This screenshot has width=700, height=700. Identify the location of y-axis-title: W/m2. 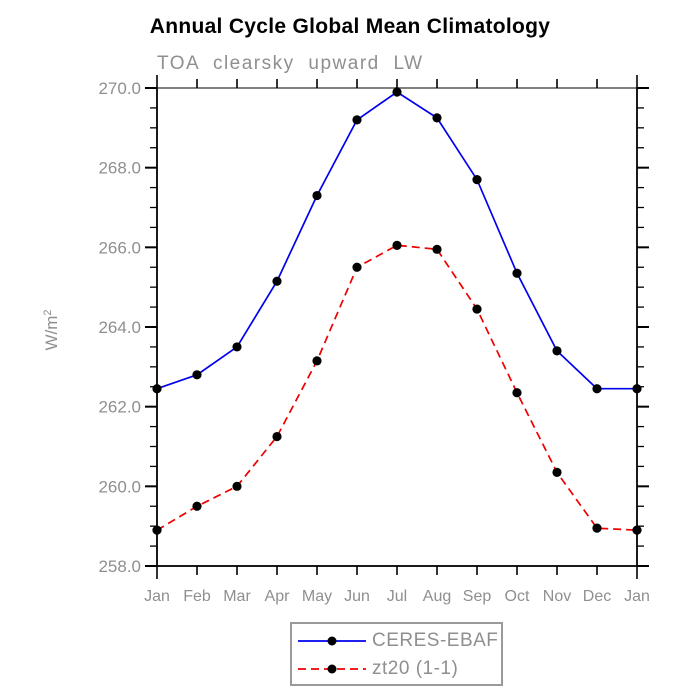
(51, 329).